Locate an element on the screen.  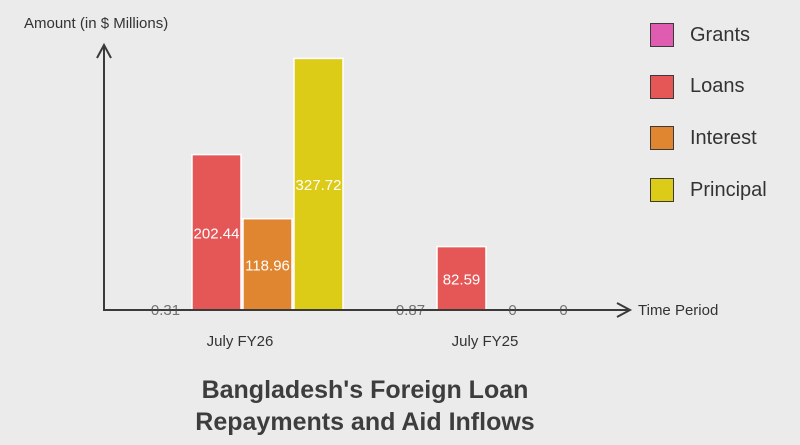
legend-item-principal: Principal is located at coordinates (708, 190).